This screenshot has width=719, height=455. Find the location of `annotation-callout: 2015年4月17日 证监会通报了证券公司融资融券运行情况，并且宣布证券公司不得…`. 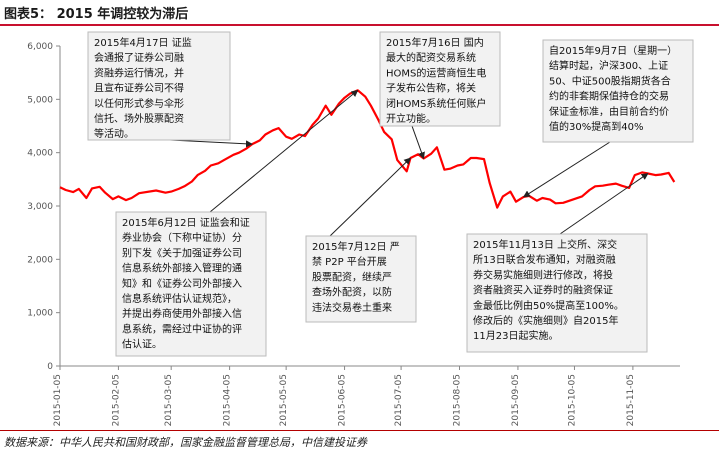

annotation-callout: 2015年4月17日 证监会通报了证券公司融资融券运行情况，并且宣布证券公司不得… is located at coordinates (159, 86).